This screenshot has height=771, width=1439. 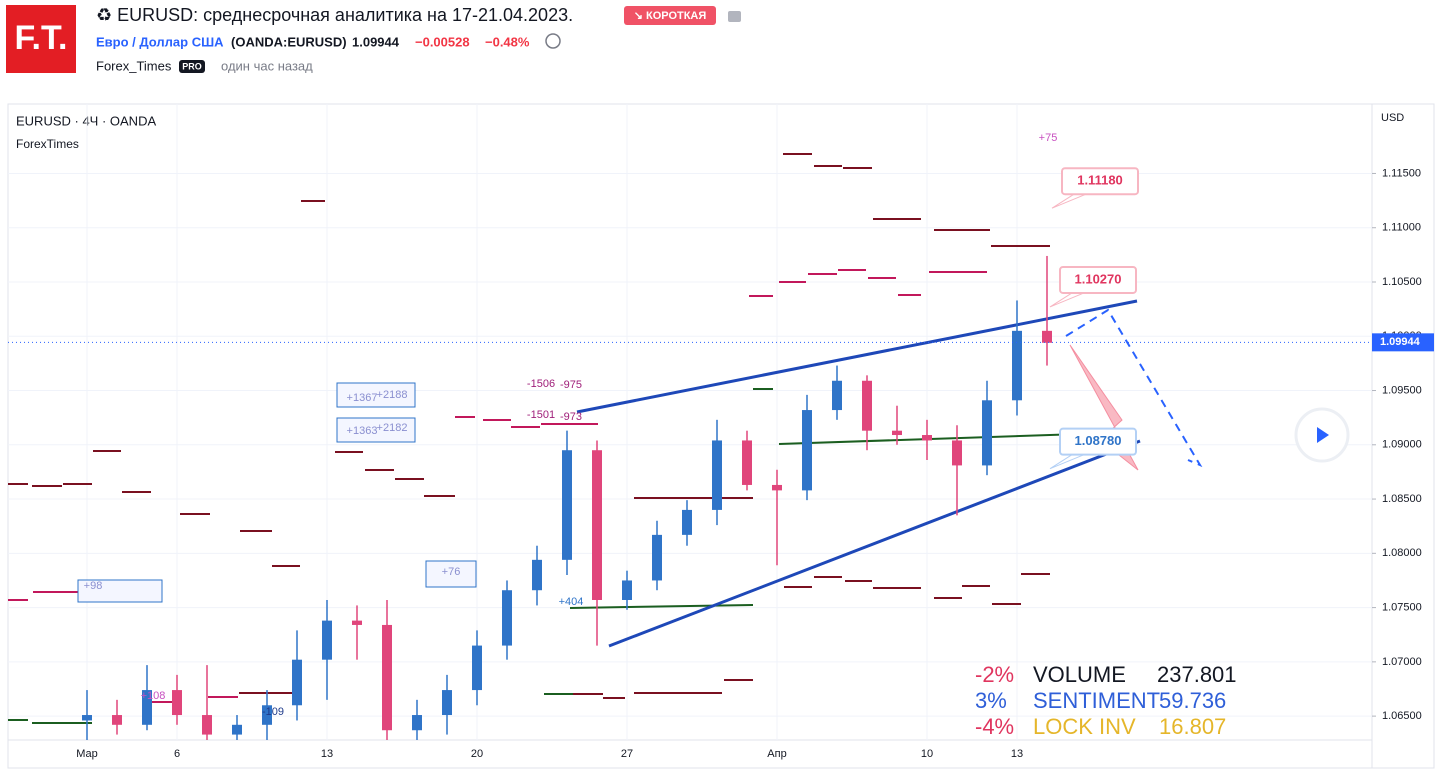 What do you see at coordinates (289, 41) in the screenshot?
I see `symbol-code: (OANDA:EURUSD)` at bounding box center [289, 41].